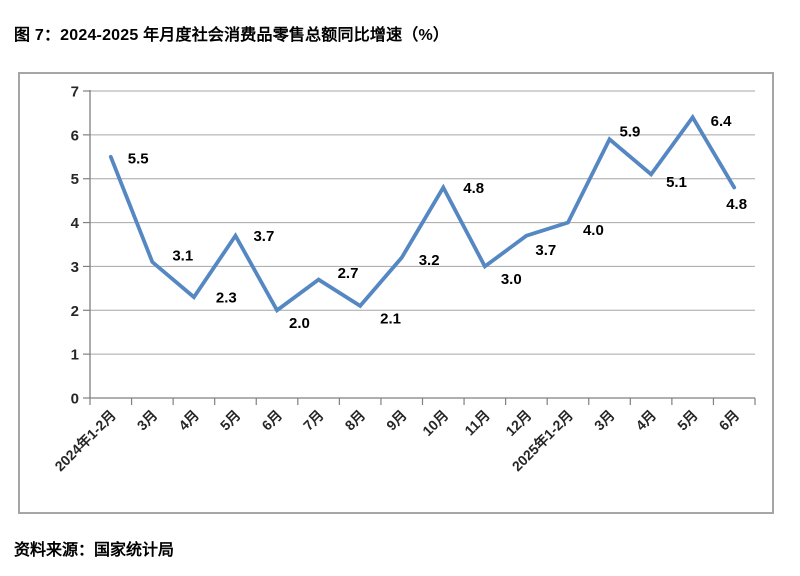  Describe the element at coordinates (477, 423) in the screenshot. I see `x-axis-label: 11月` at that location.